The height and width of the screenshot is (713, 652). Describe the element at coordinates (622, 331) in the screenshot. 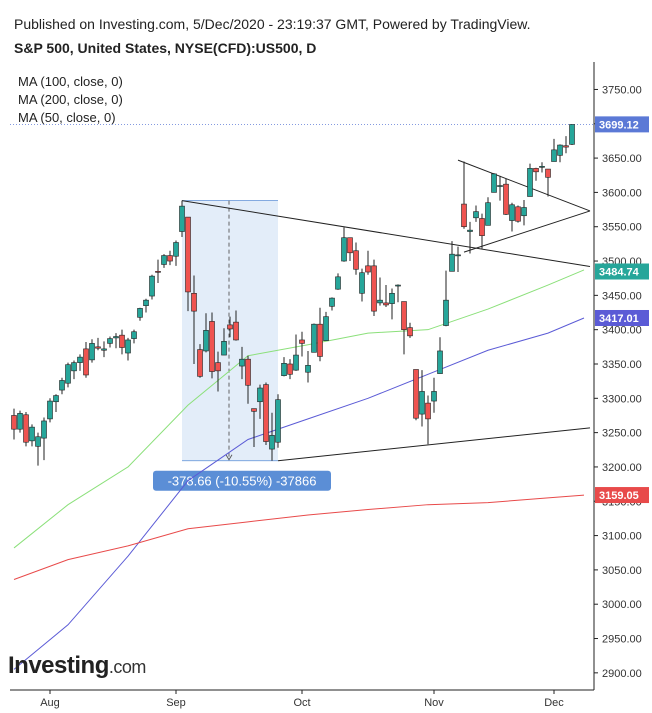

I see `y-tick-label: 3400.00` at that location.